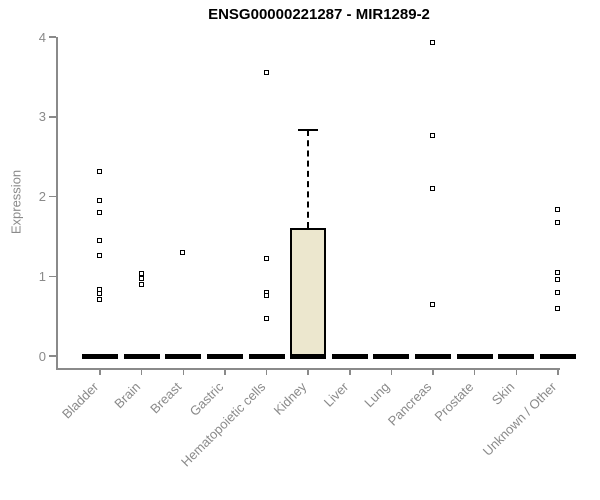 This screenshot has width=600, height=500. I want to click on y-tick-label: 1, so click(42, 276).